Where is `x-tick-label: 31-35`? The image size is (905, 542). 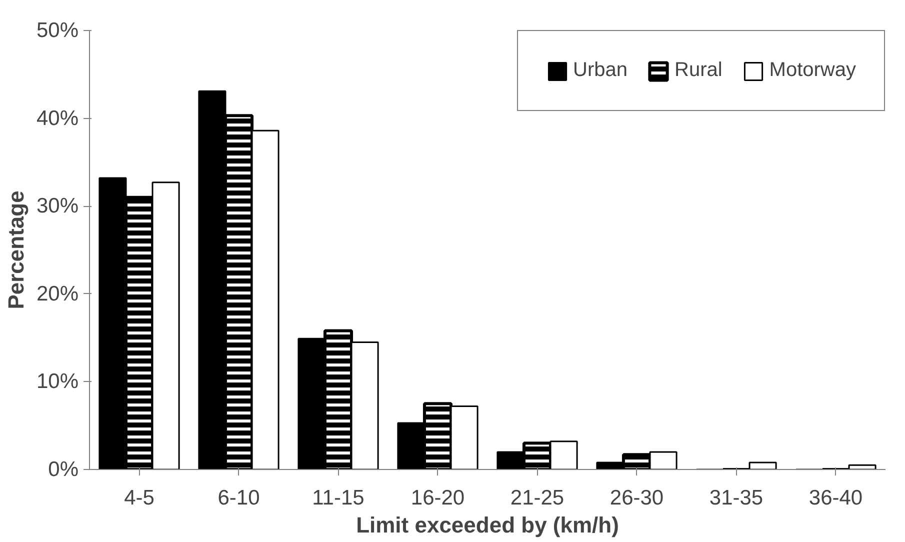 x-tick-label: 31-35 is located at coordinates (736, 498).